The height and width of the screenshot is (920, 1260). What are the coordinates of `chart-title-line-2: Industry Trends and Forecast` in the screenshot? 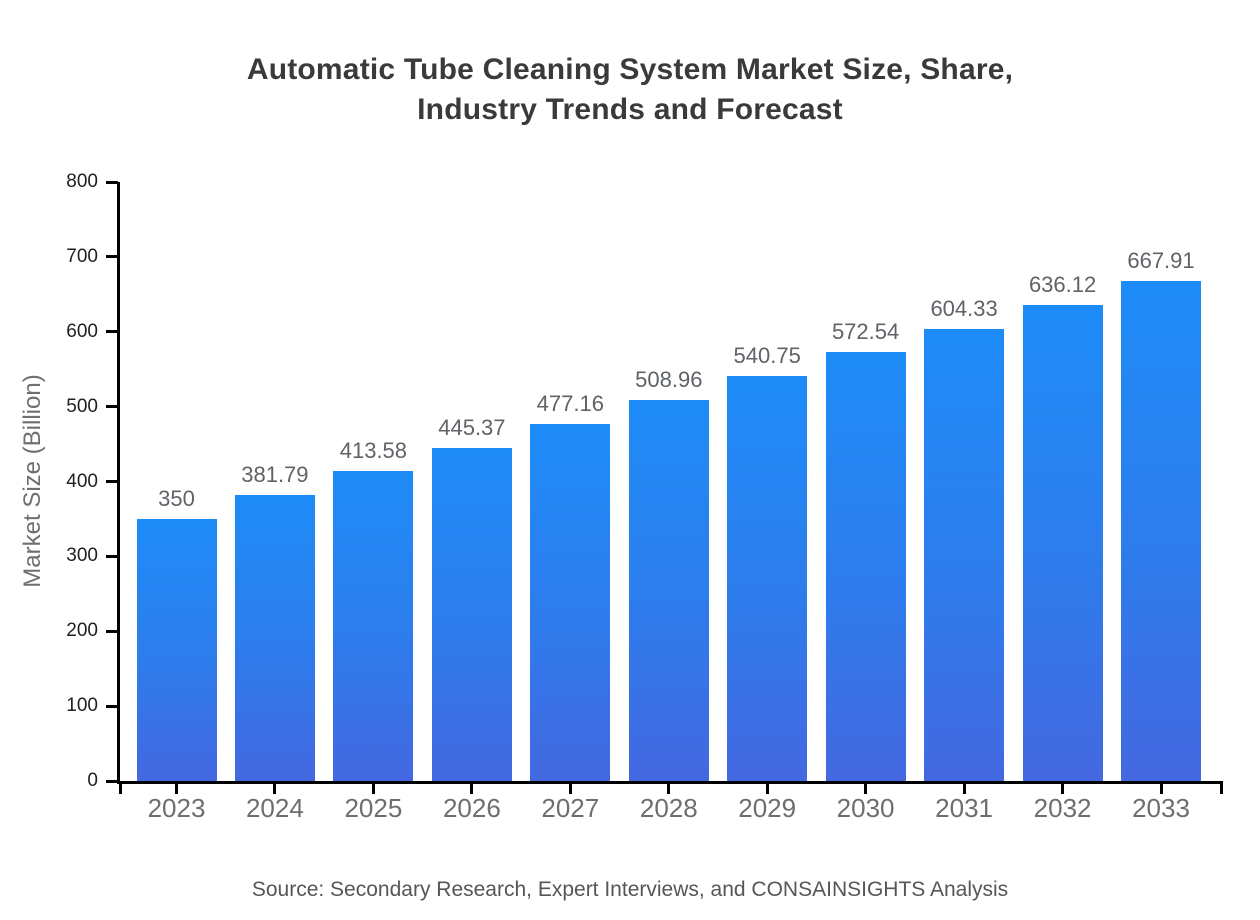 It's located at (630, 109).